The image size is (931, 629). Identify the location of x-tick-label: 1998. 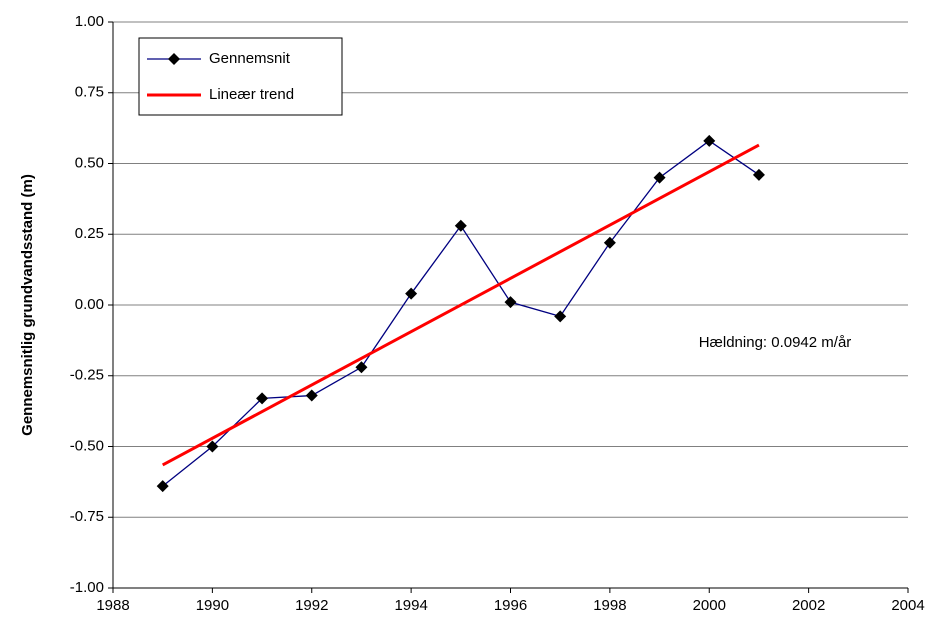
(609, 605).